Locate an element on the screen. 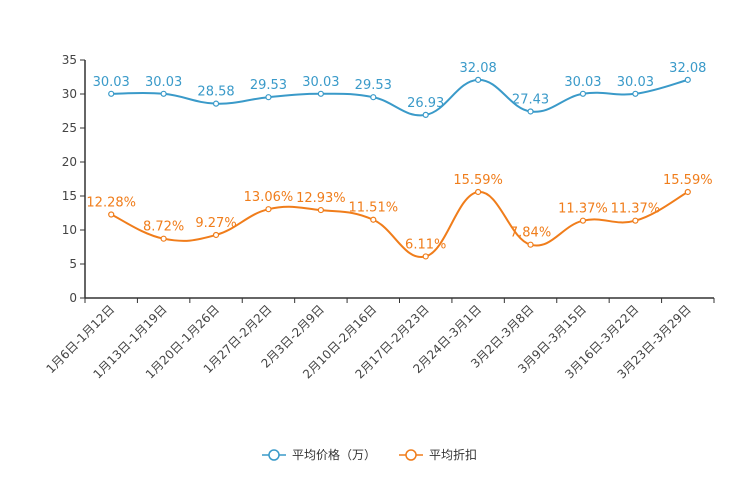 This screenshot has height=496, width=744. data-label: 6.11% is located at coordinates (425, 244).